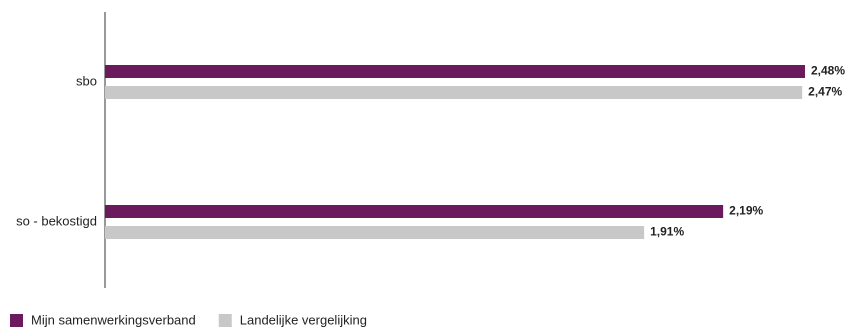 Image resolution: width=849 pixels, height=327 pixels. What do you see at coordinates (303, 319) in the screenshot?
I see `legend-label: Landelijke vergelijking` at bounding box center [303, 319].